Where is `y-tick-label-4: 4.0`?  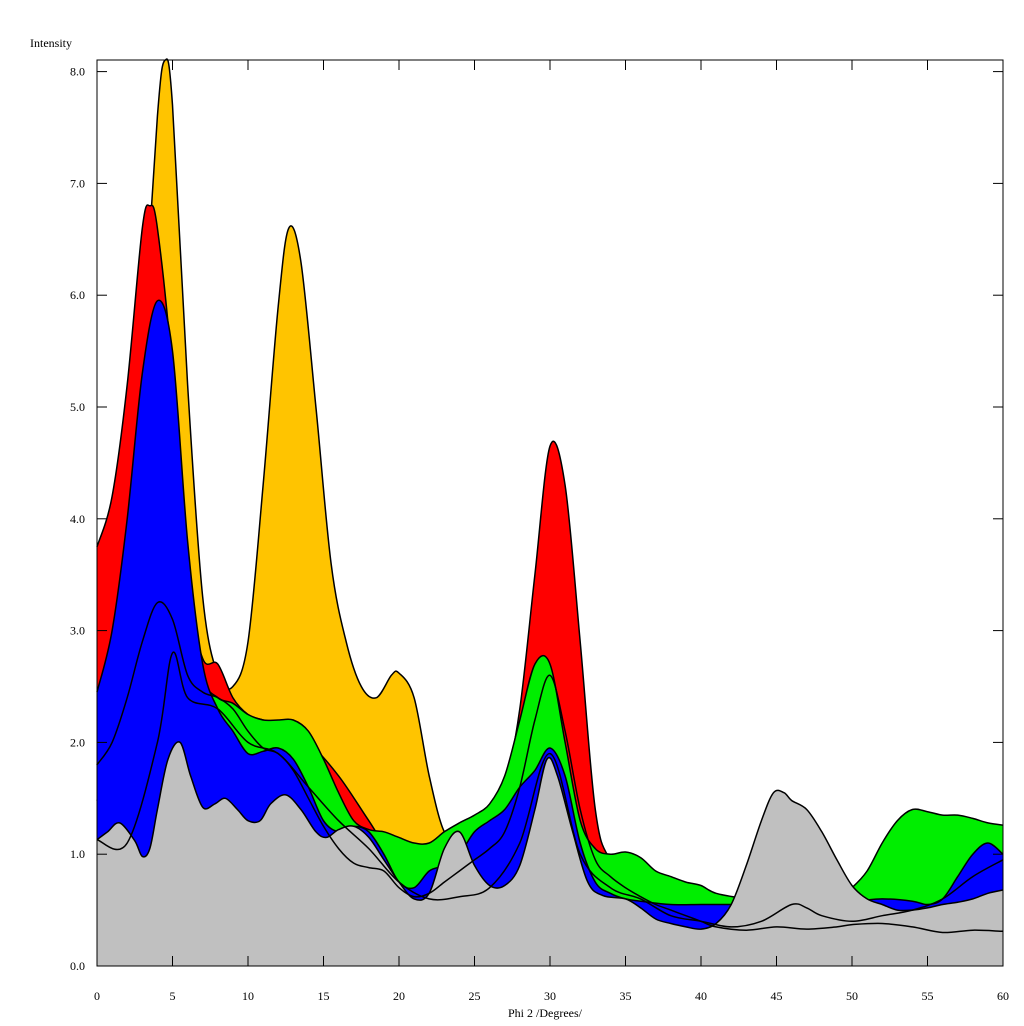
y-tick-label-4: 4.0 is located at coordinates (77, 519).